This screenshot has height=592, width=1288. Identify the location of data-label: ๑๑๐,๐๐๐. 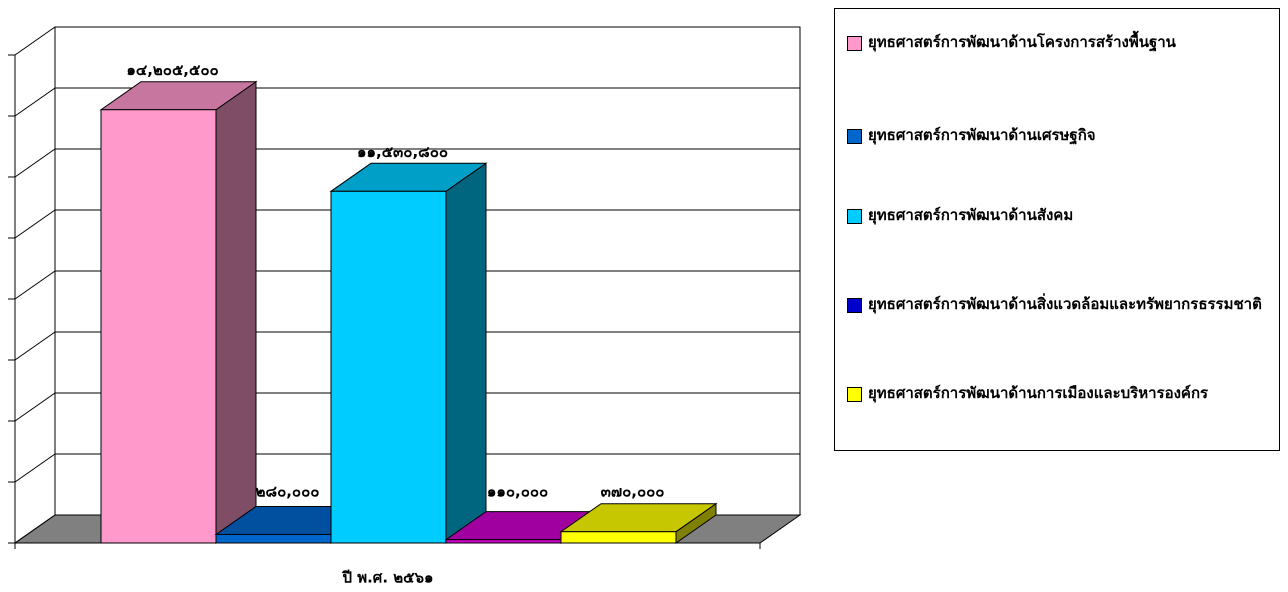
(517, 492).